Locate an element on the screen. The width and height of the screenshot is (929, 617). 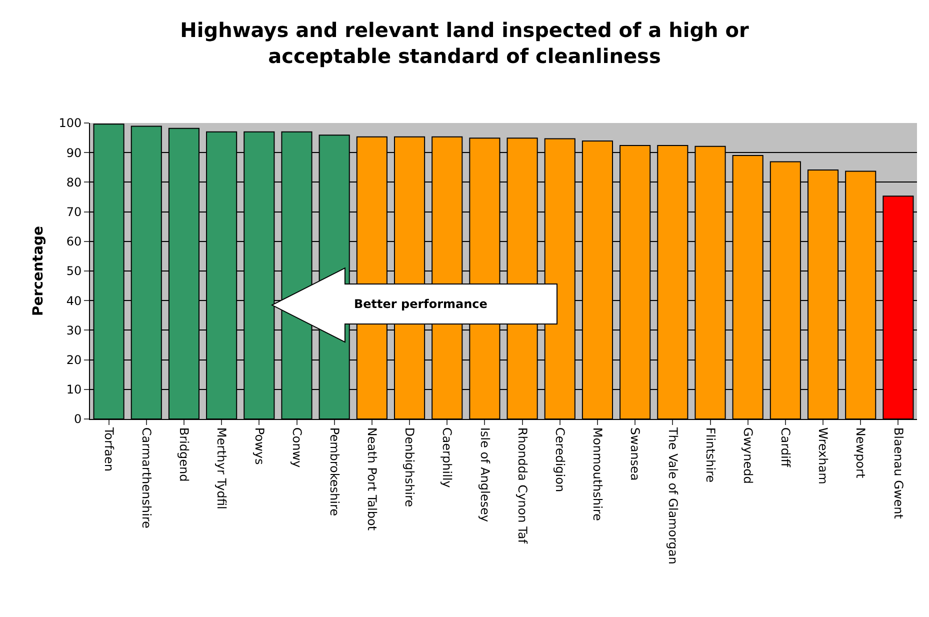
y-tick-label: 20 is located at coordinates (74, 360).